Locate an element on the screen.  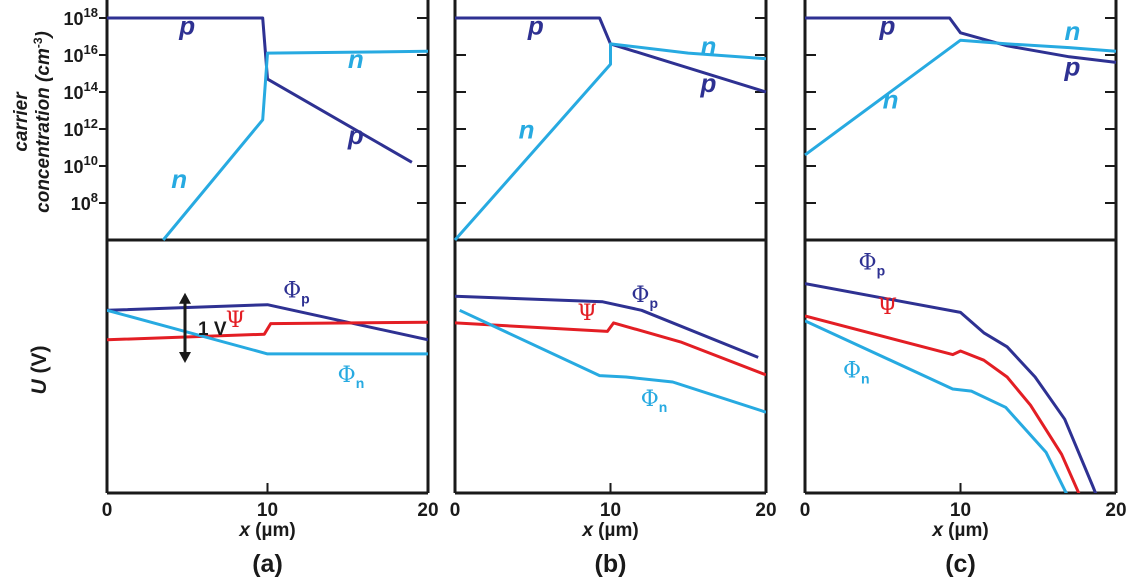
y-axis-top-label-sup: -3 is located at coordinates (38, 42).